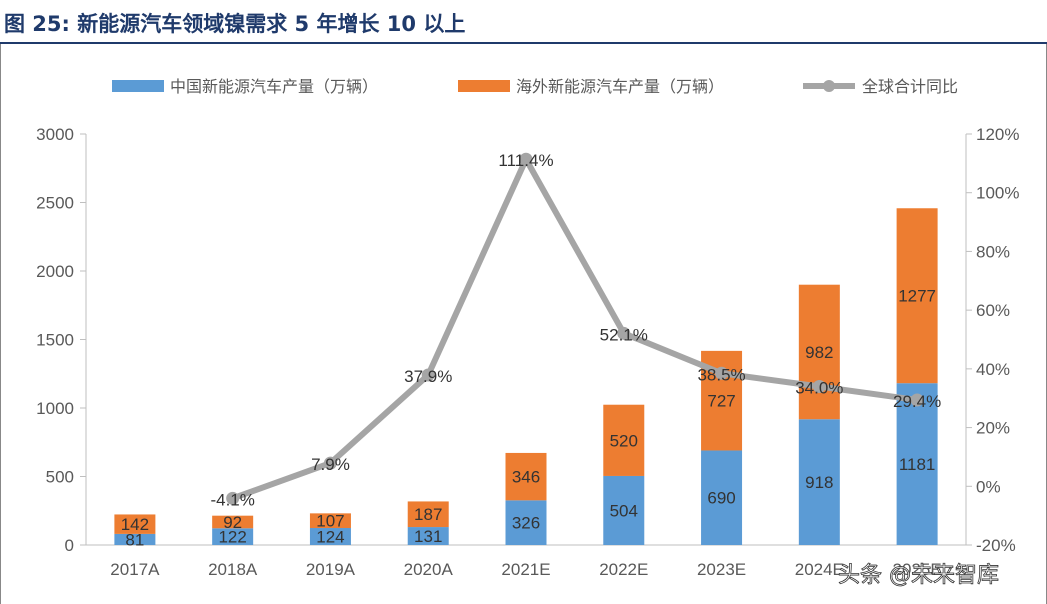  I want to click on x-tick-label: 2018A, so click(233, 569).